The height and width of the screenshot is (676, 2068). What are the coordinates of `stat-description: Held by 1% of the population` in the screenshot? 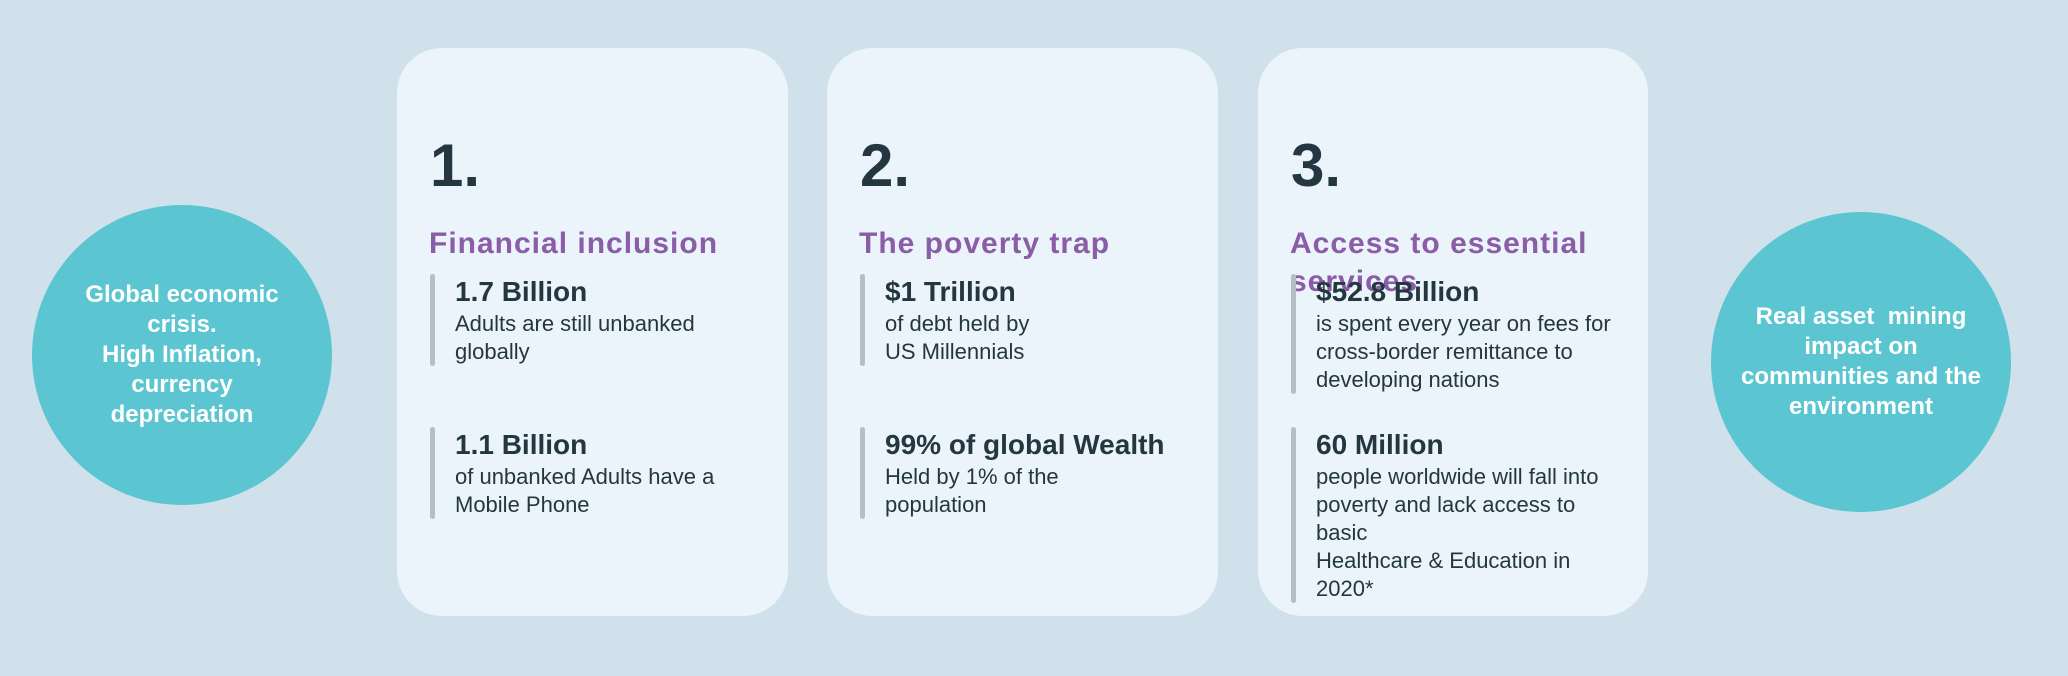 It's located at (972, 490).